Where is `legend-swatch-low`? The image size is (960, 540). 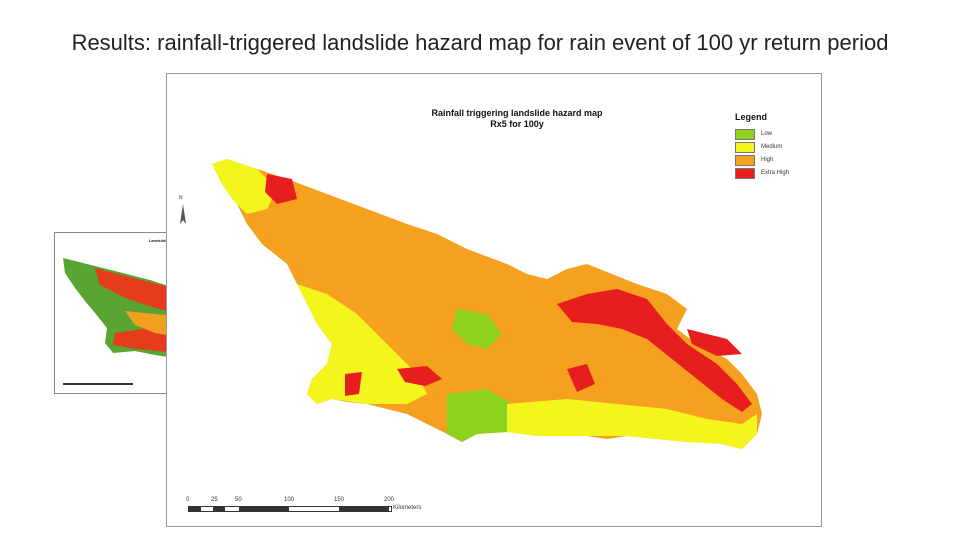
legend-swatch-low is located at coordinates (745, 134).